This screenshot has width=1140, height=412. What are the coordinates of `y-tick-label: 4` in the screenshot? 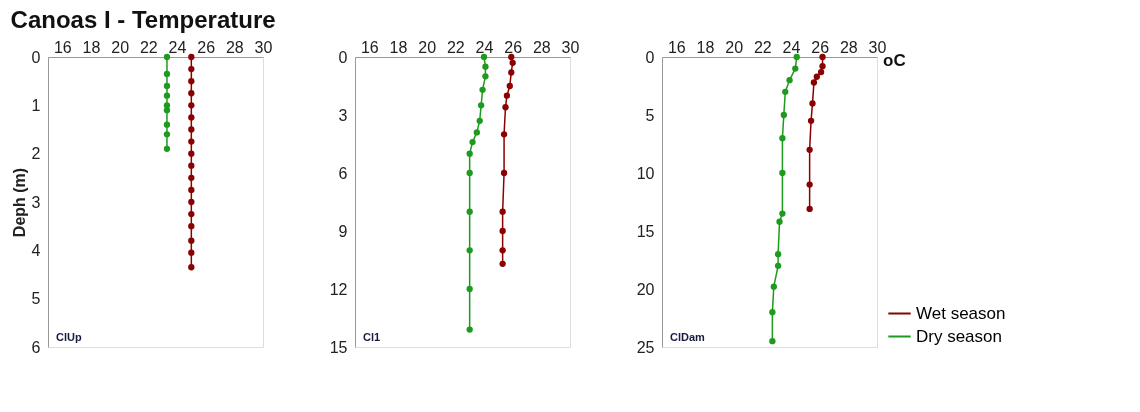 It's located at (36, 250).